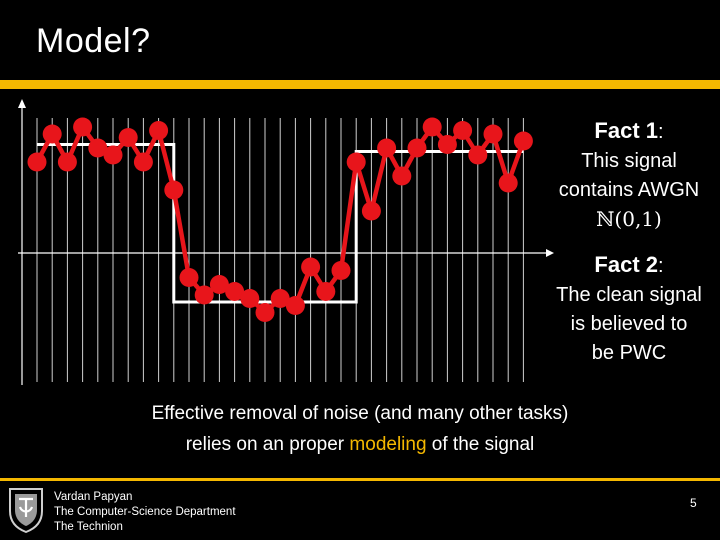  I want to click on y-axis-arrow, so click(22, 103).